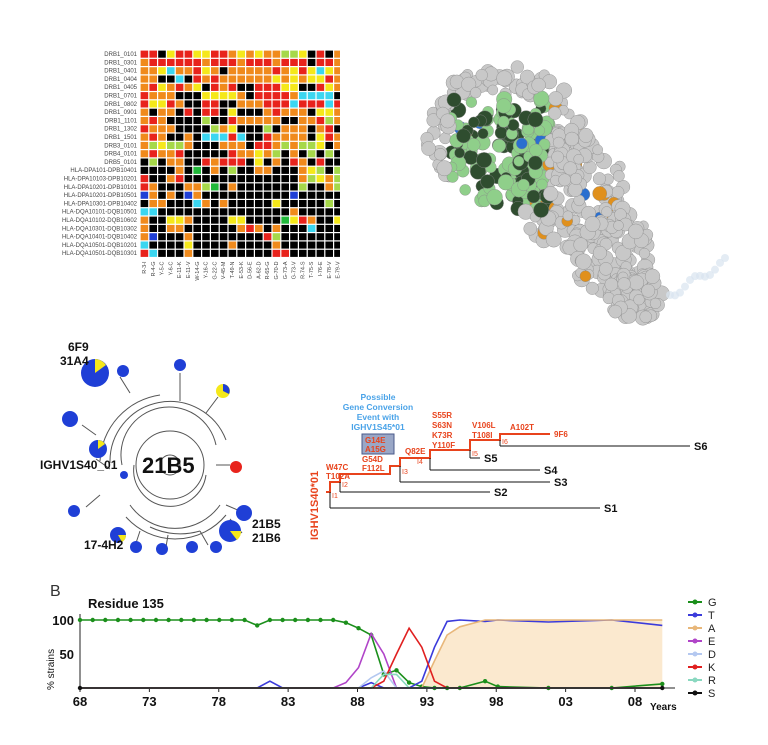 The image size is (768, 745). Describe the element at coordinates (427, 701) in the screenshot. I see `x-tick-label: 93` at that location.